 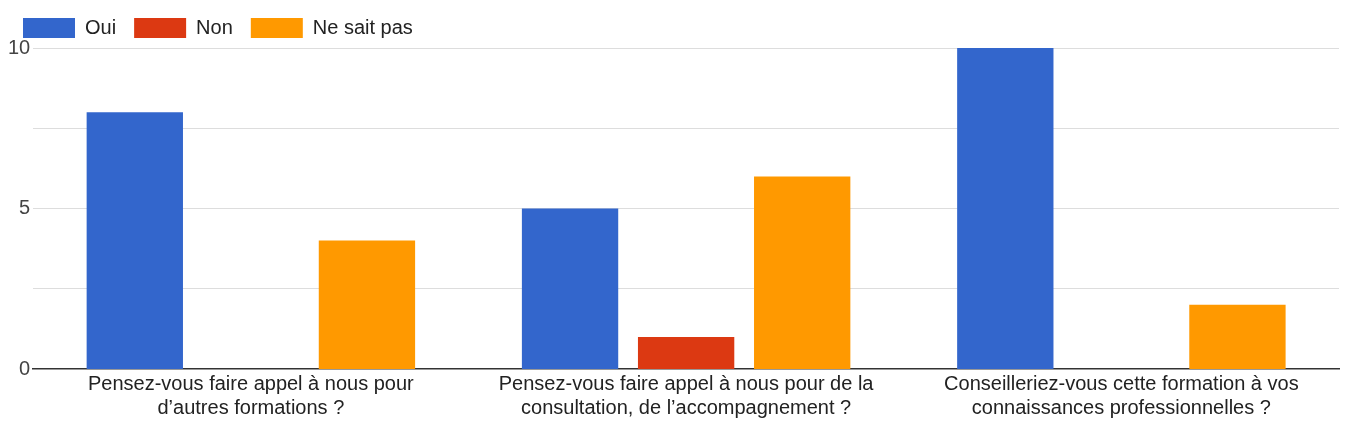 What do you see at coordinates (1121, 394) in the screenshot?
I see `x-tick-label: Conseilleriez-vous cette formation à vos connaissances professionnelles ?` at bounding box center [1121, 394].